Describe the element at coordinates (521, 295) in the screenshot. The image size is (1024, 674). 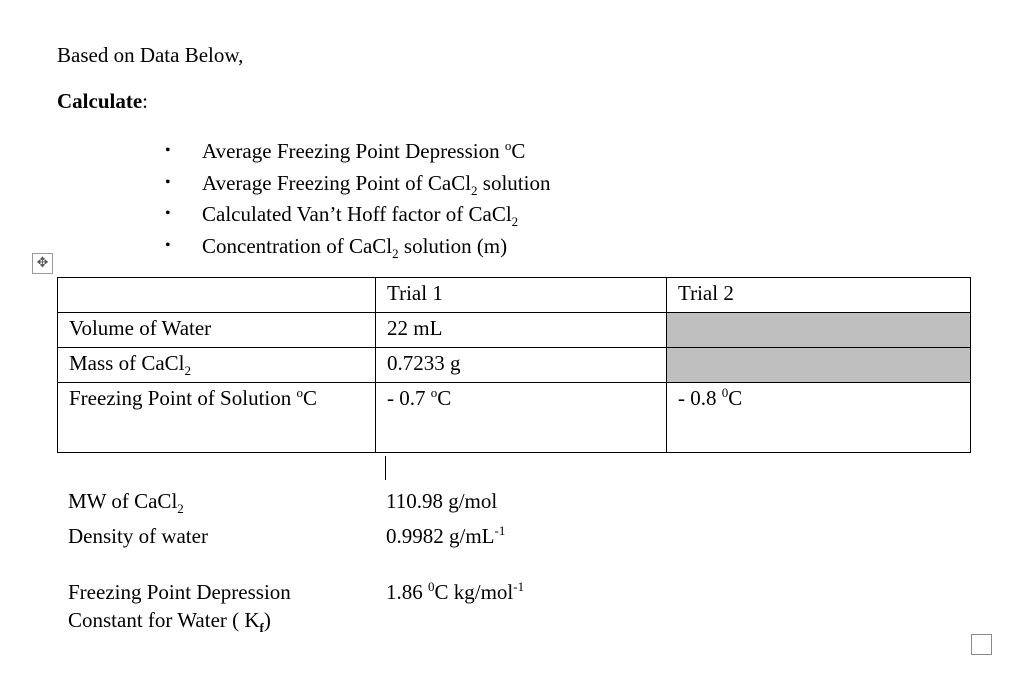
I see `table-header-cell: Trial 1` at that location.